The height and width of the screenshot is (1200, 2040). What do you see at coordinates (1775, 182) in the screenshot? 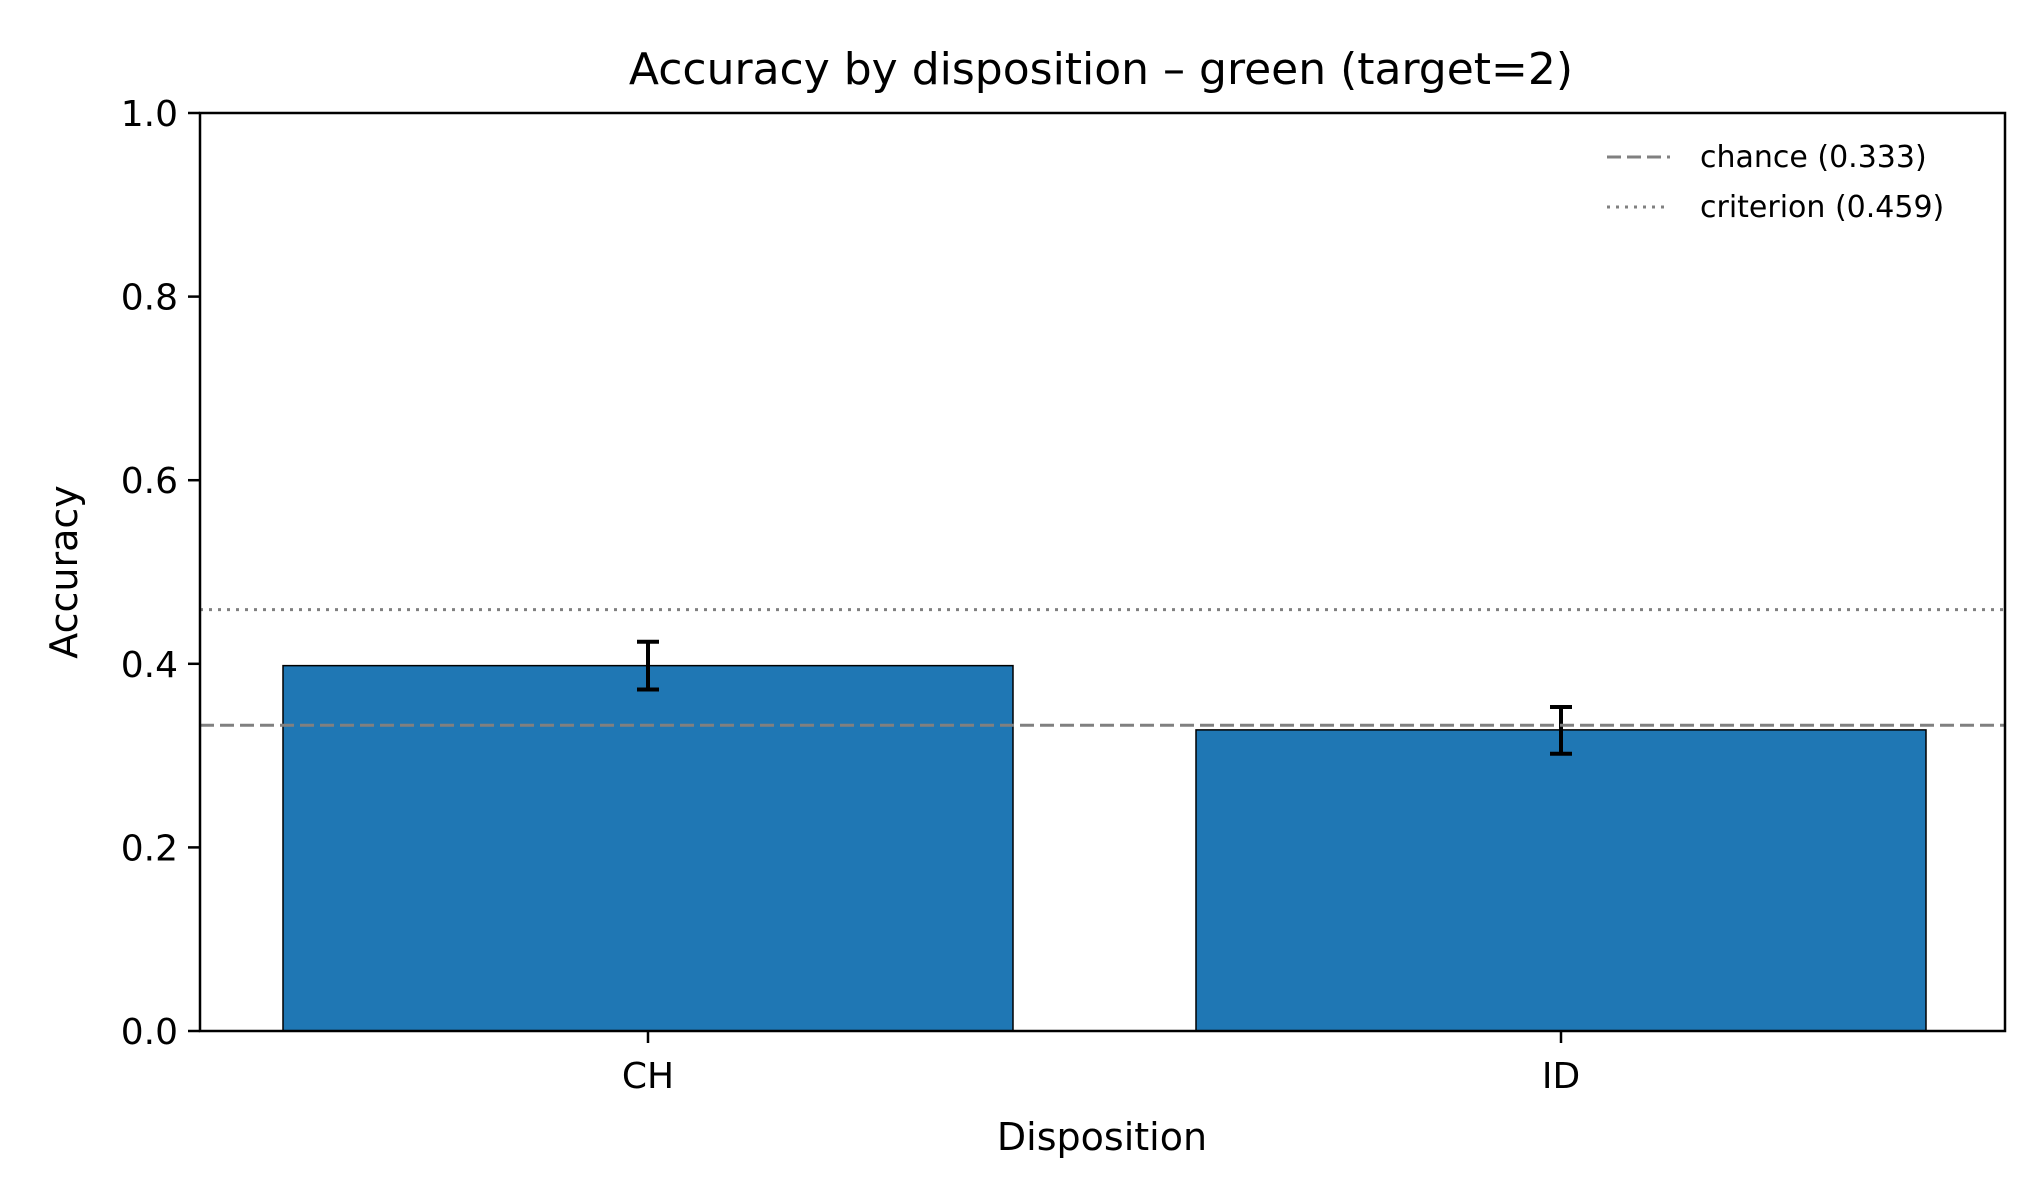
I see `legend: chance (0.333) criterion (0.459)` at bounding box center [1775, 182].